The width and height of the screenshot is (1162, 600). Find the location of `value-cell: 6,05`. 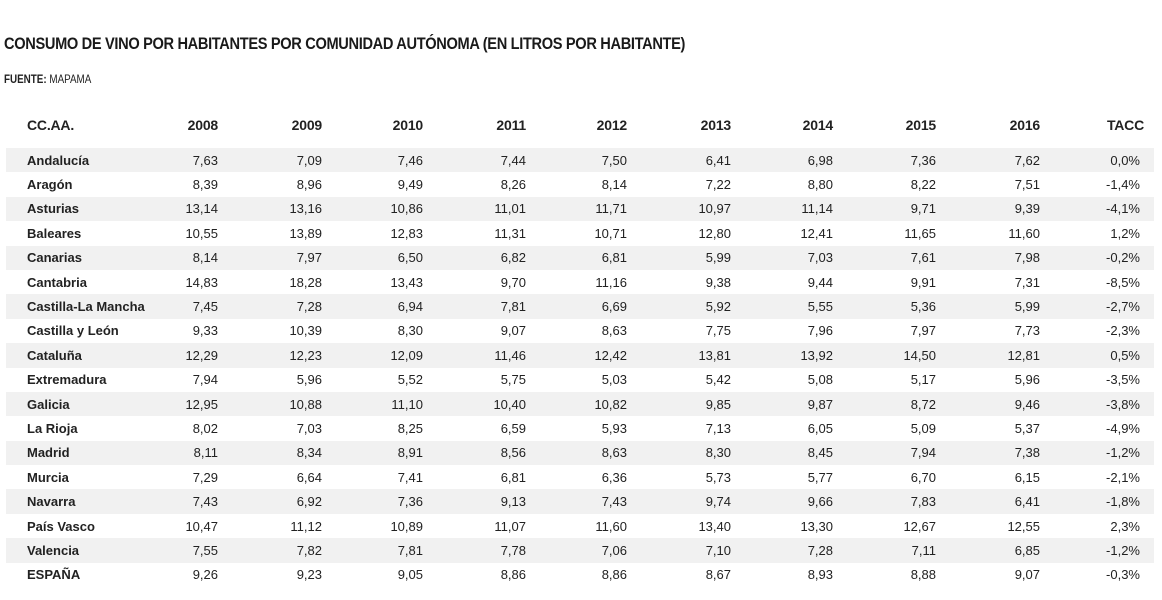

value-cell: 6,05 is located at coordinates (782, 428).